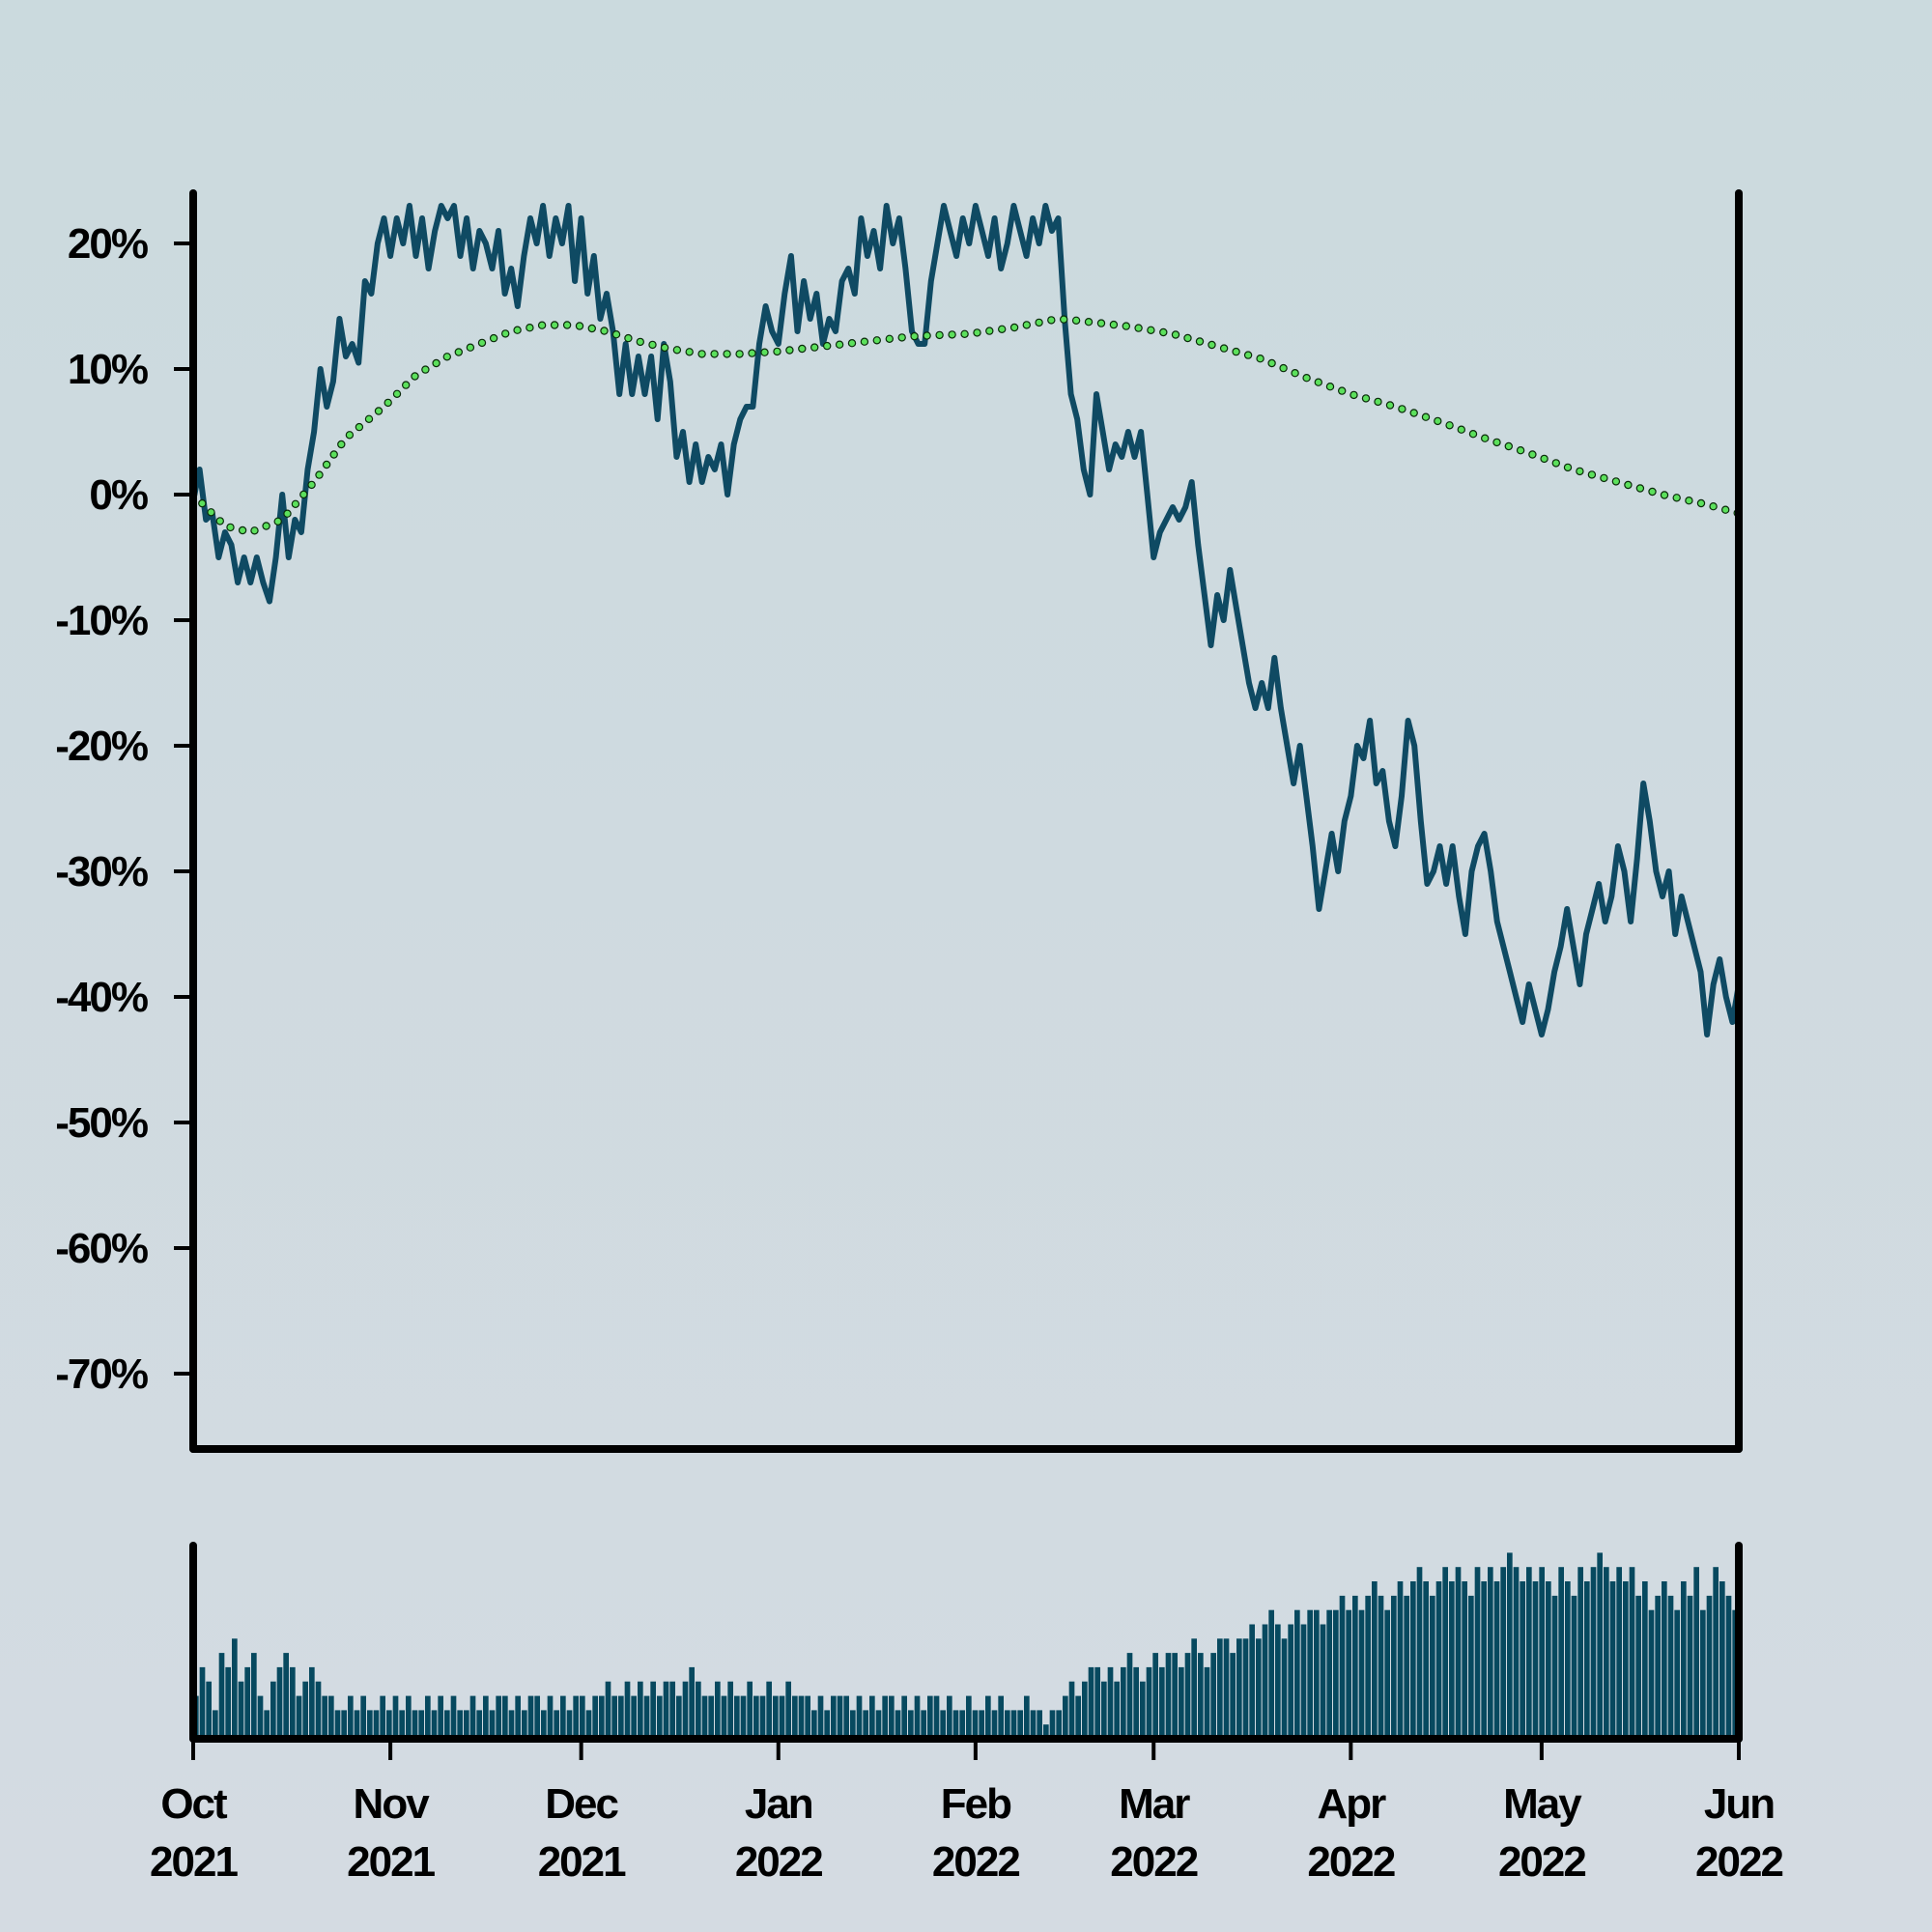 The height and width of the screenshot is (1932, 1932). Describe the element at coordinates (582, 1862) in the screenshot. I see `x-tick-year: 2021` at that location.